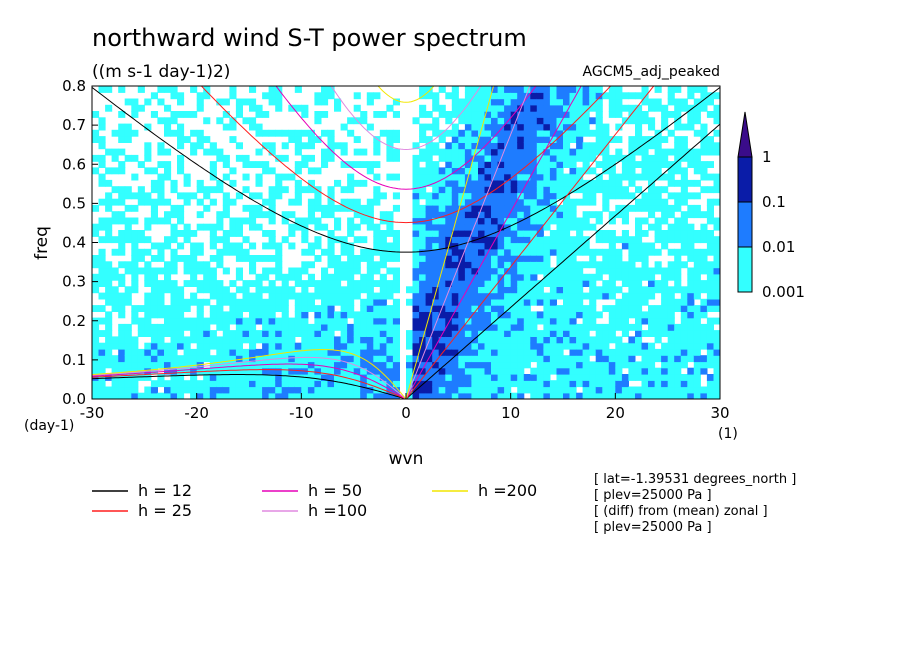  I want to click on y-tick-label: 0.2, so click(74, 321).